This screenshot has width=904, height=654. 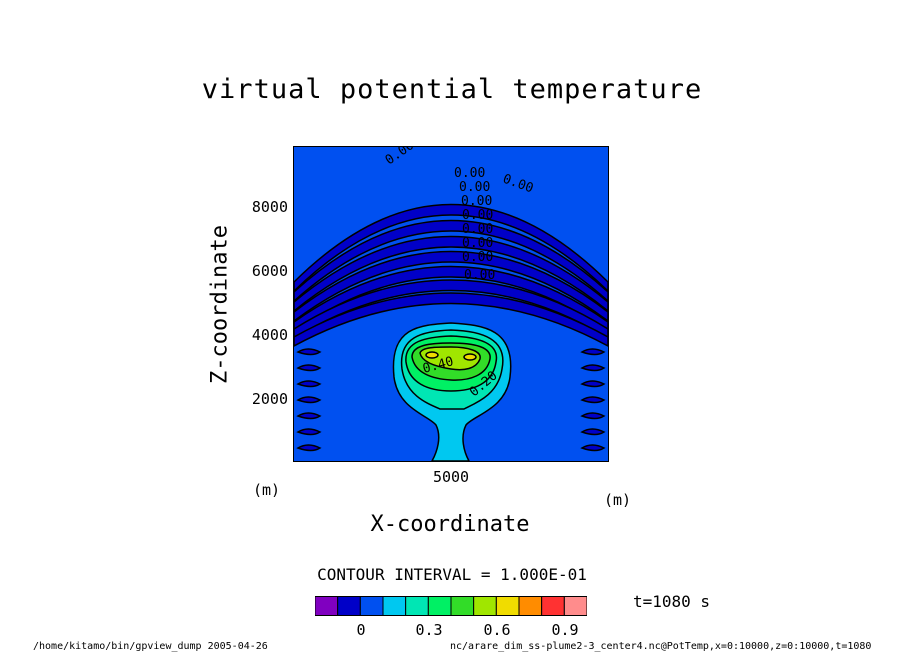 What do you see at coordinates (452, 574) in the screenshot?
I see `contour-interval-label: CONTOUR INTERVAL = 1.000E-01` at bounding box center [452, 574].